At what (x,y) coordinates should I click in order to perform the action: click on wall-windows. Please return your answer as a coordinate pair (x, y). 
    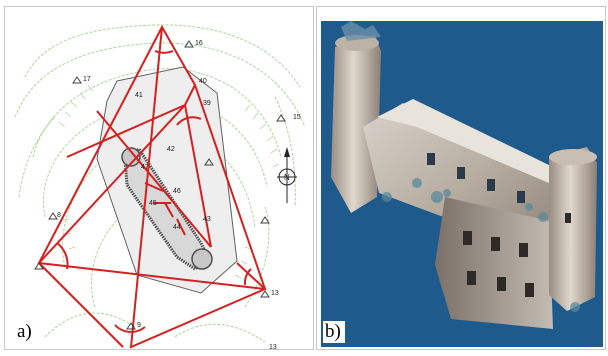
    Looking at the image, I should click on (476, 178).